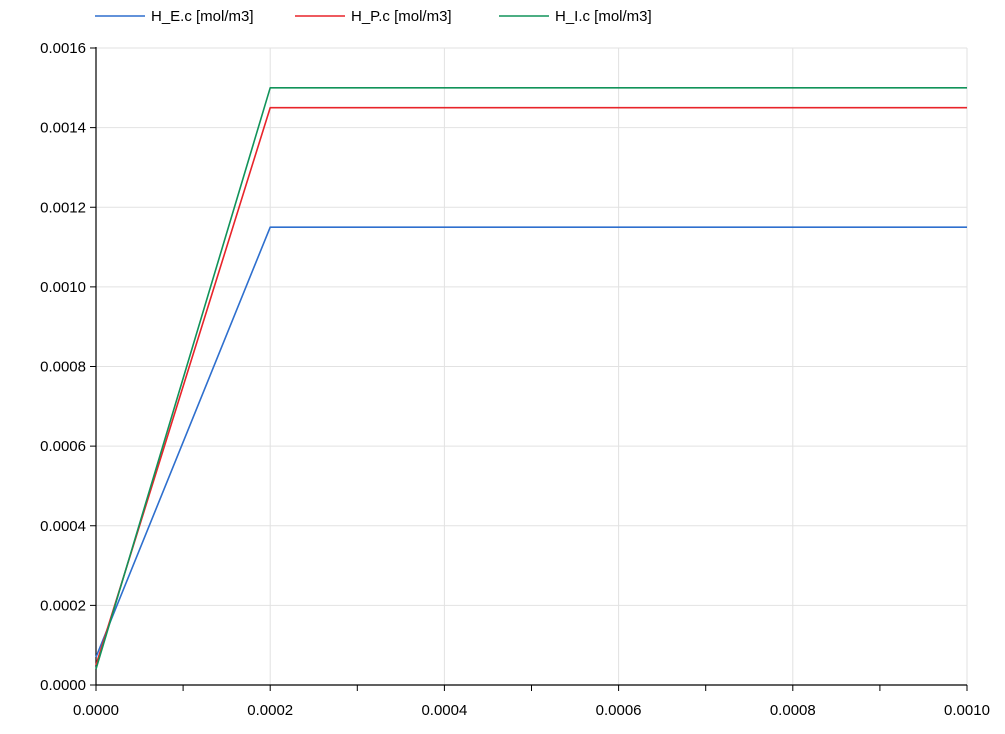  What do you see at coordinates (967, 710) in the screenshot?
I see `x-tick-label: 0.0010` at bounding box center [967, 710].